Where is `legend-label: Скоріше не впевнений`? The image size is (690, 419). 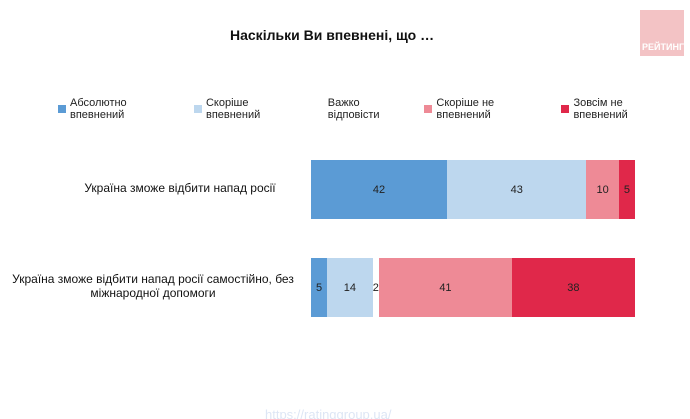 legend-label: Скоріше не впевнений is located at coordinates (465, 109).